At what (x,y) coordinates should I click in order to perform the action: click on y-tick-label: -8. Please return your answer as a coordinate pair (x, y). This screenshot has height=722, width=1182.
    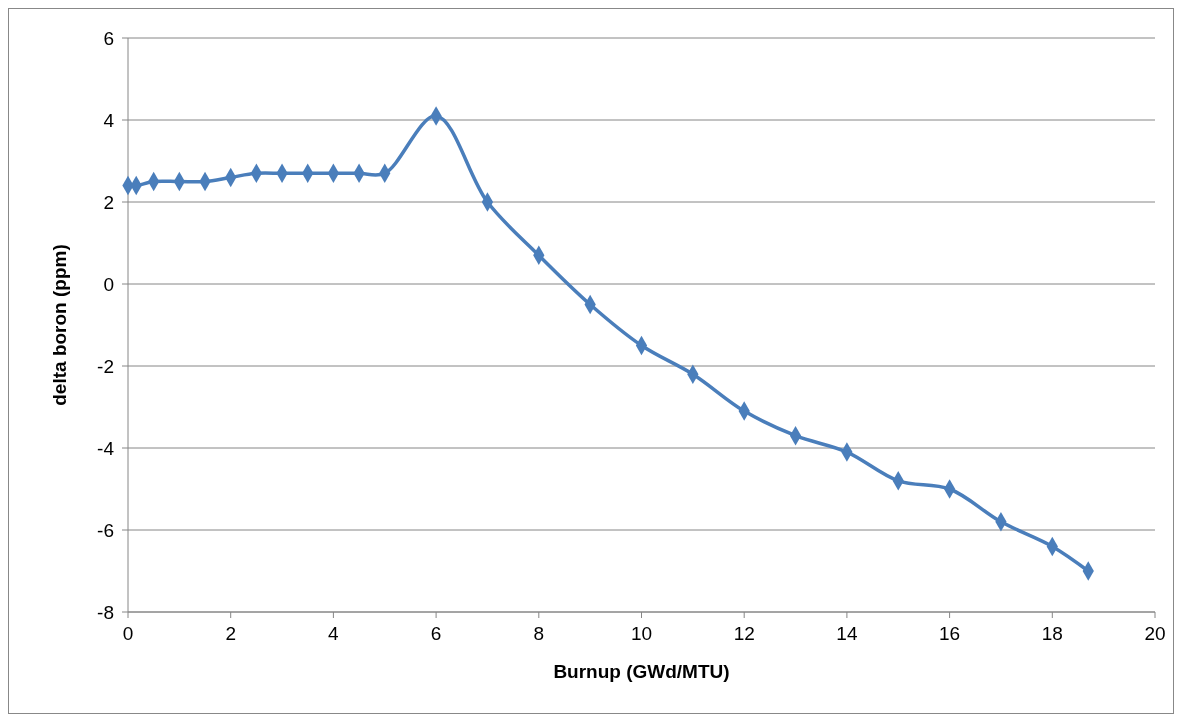
    Looking at the image, I should click on (105, 612).